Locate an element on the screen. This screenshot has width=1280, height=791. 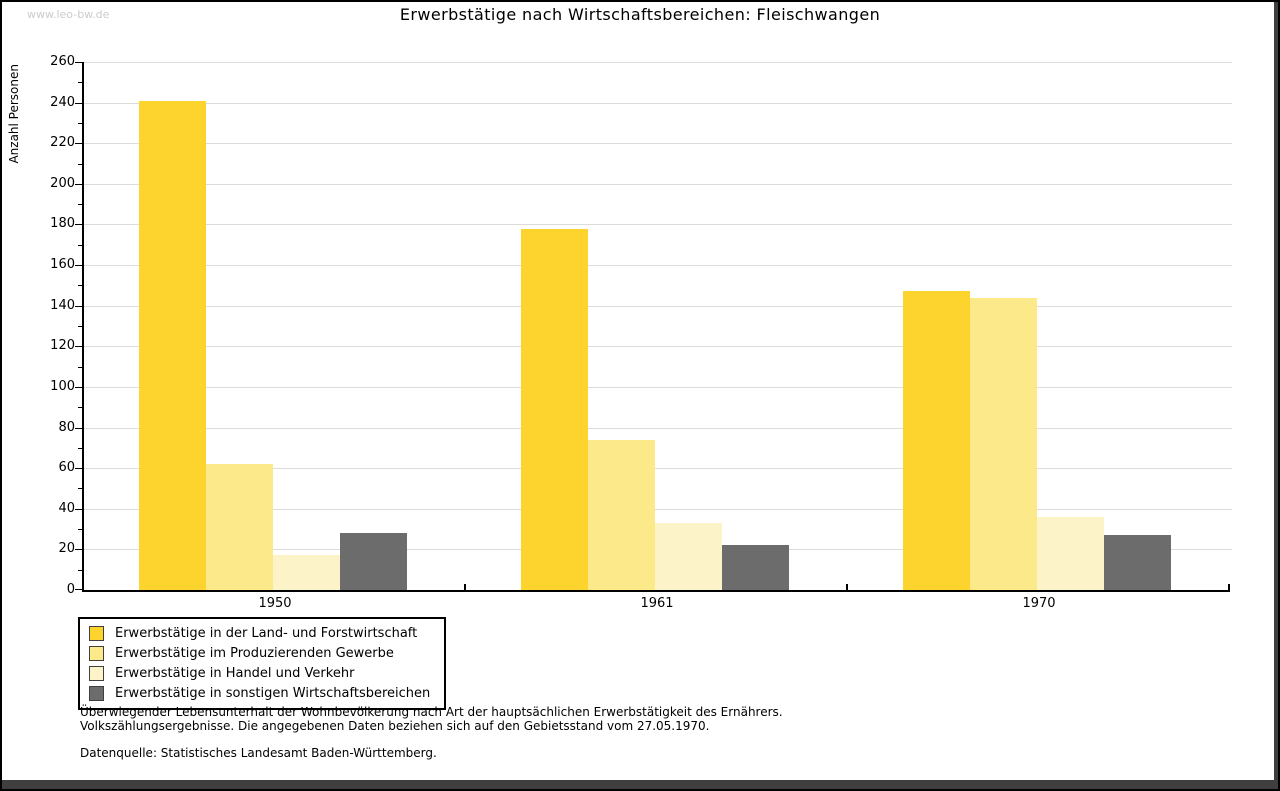
bar-1961-series3 is located at coordinates (688, 556).